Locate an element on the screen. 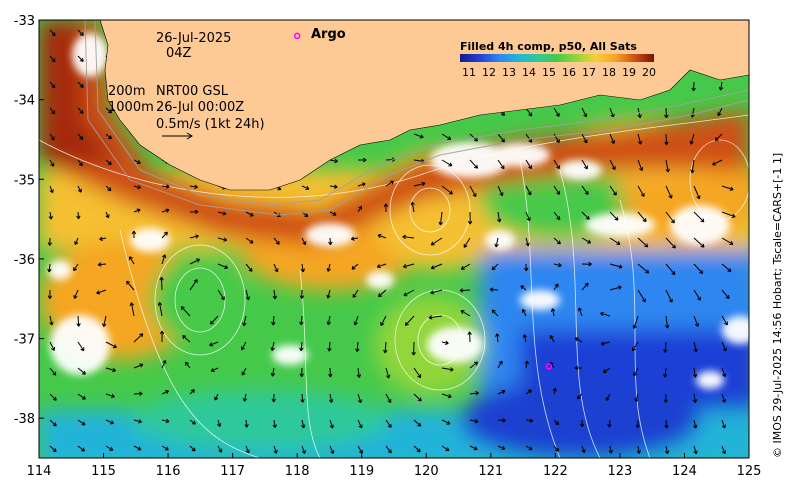  colorbar-tick-label: 14 is located at coordinates (529, 72).